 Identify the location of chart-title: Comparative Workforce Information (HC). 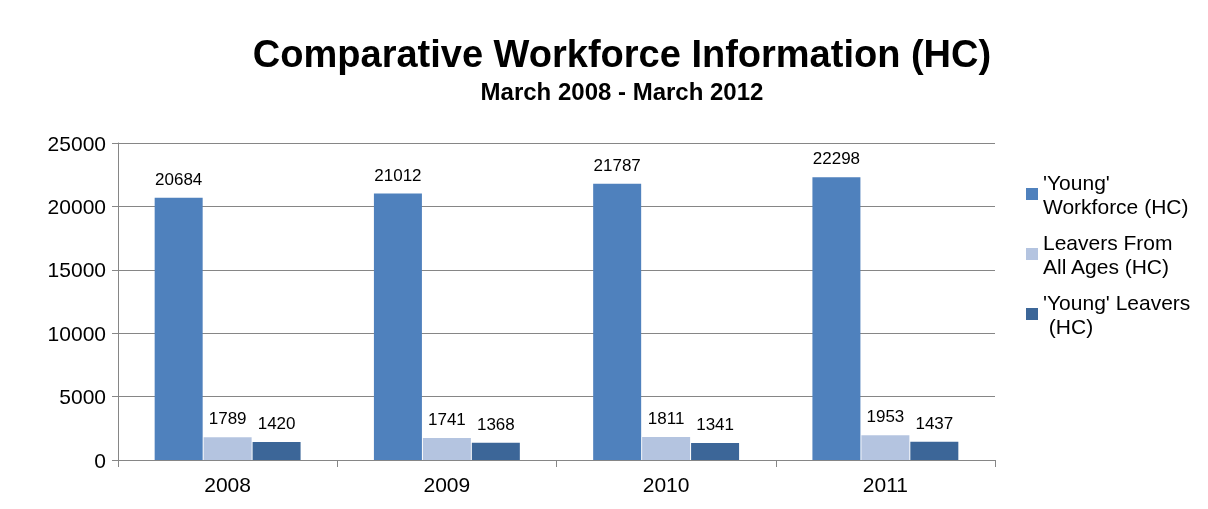
(622, 54).